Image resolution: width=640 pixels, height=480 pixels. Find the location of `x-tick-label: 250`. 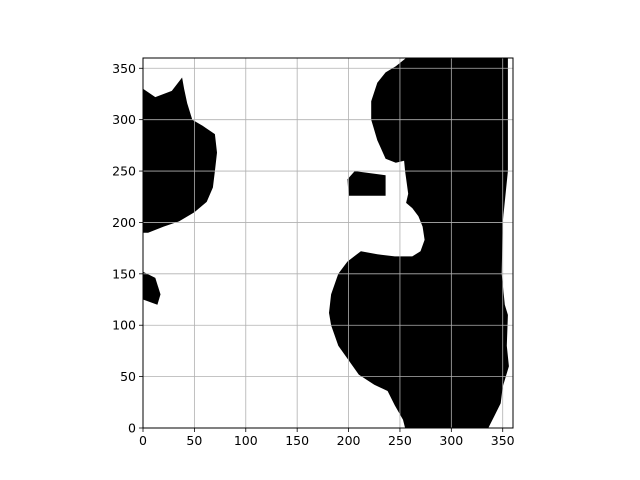

x-tick-label: 250 is located at coordinates (400, 440).